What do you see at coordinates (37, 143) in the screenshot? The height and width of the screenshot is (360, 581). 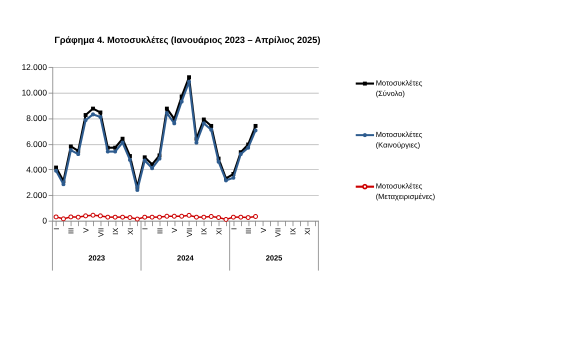 I see `y-tick-label: 6.000` at bounding box center [37, 143].